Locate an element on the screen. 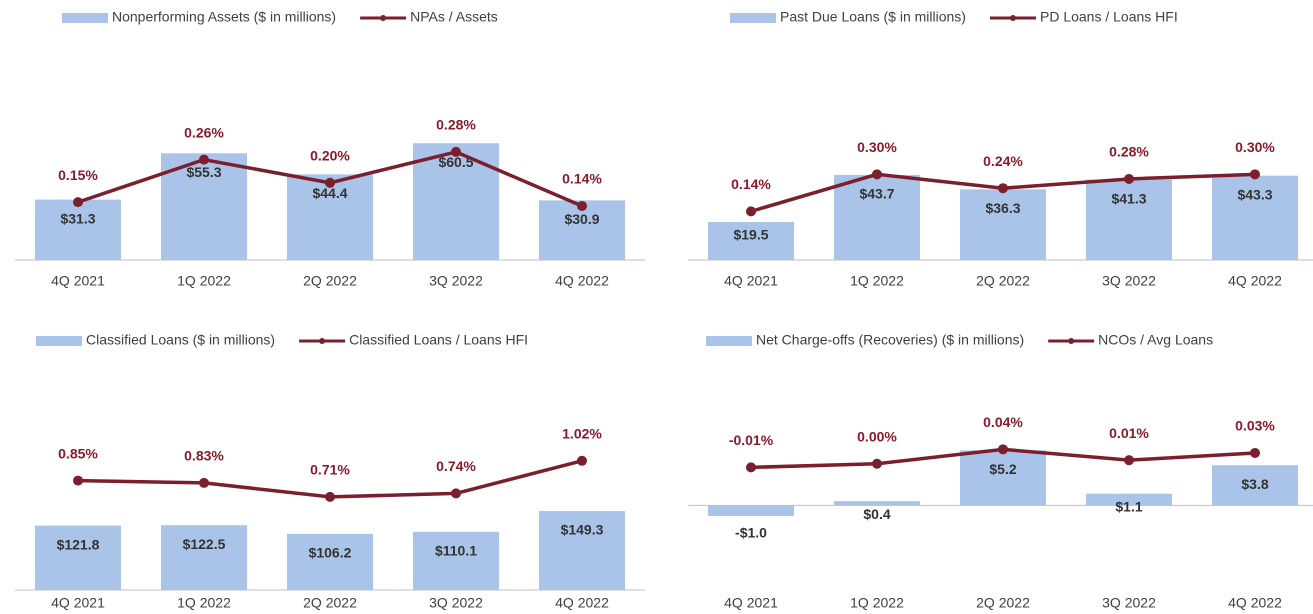  bar-value-label: $30.9 is located at coordinates (581, 219).